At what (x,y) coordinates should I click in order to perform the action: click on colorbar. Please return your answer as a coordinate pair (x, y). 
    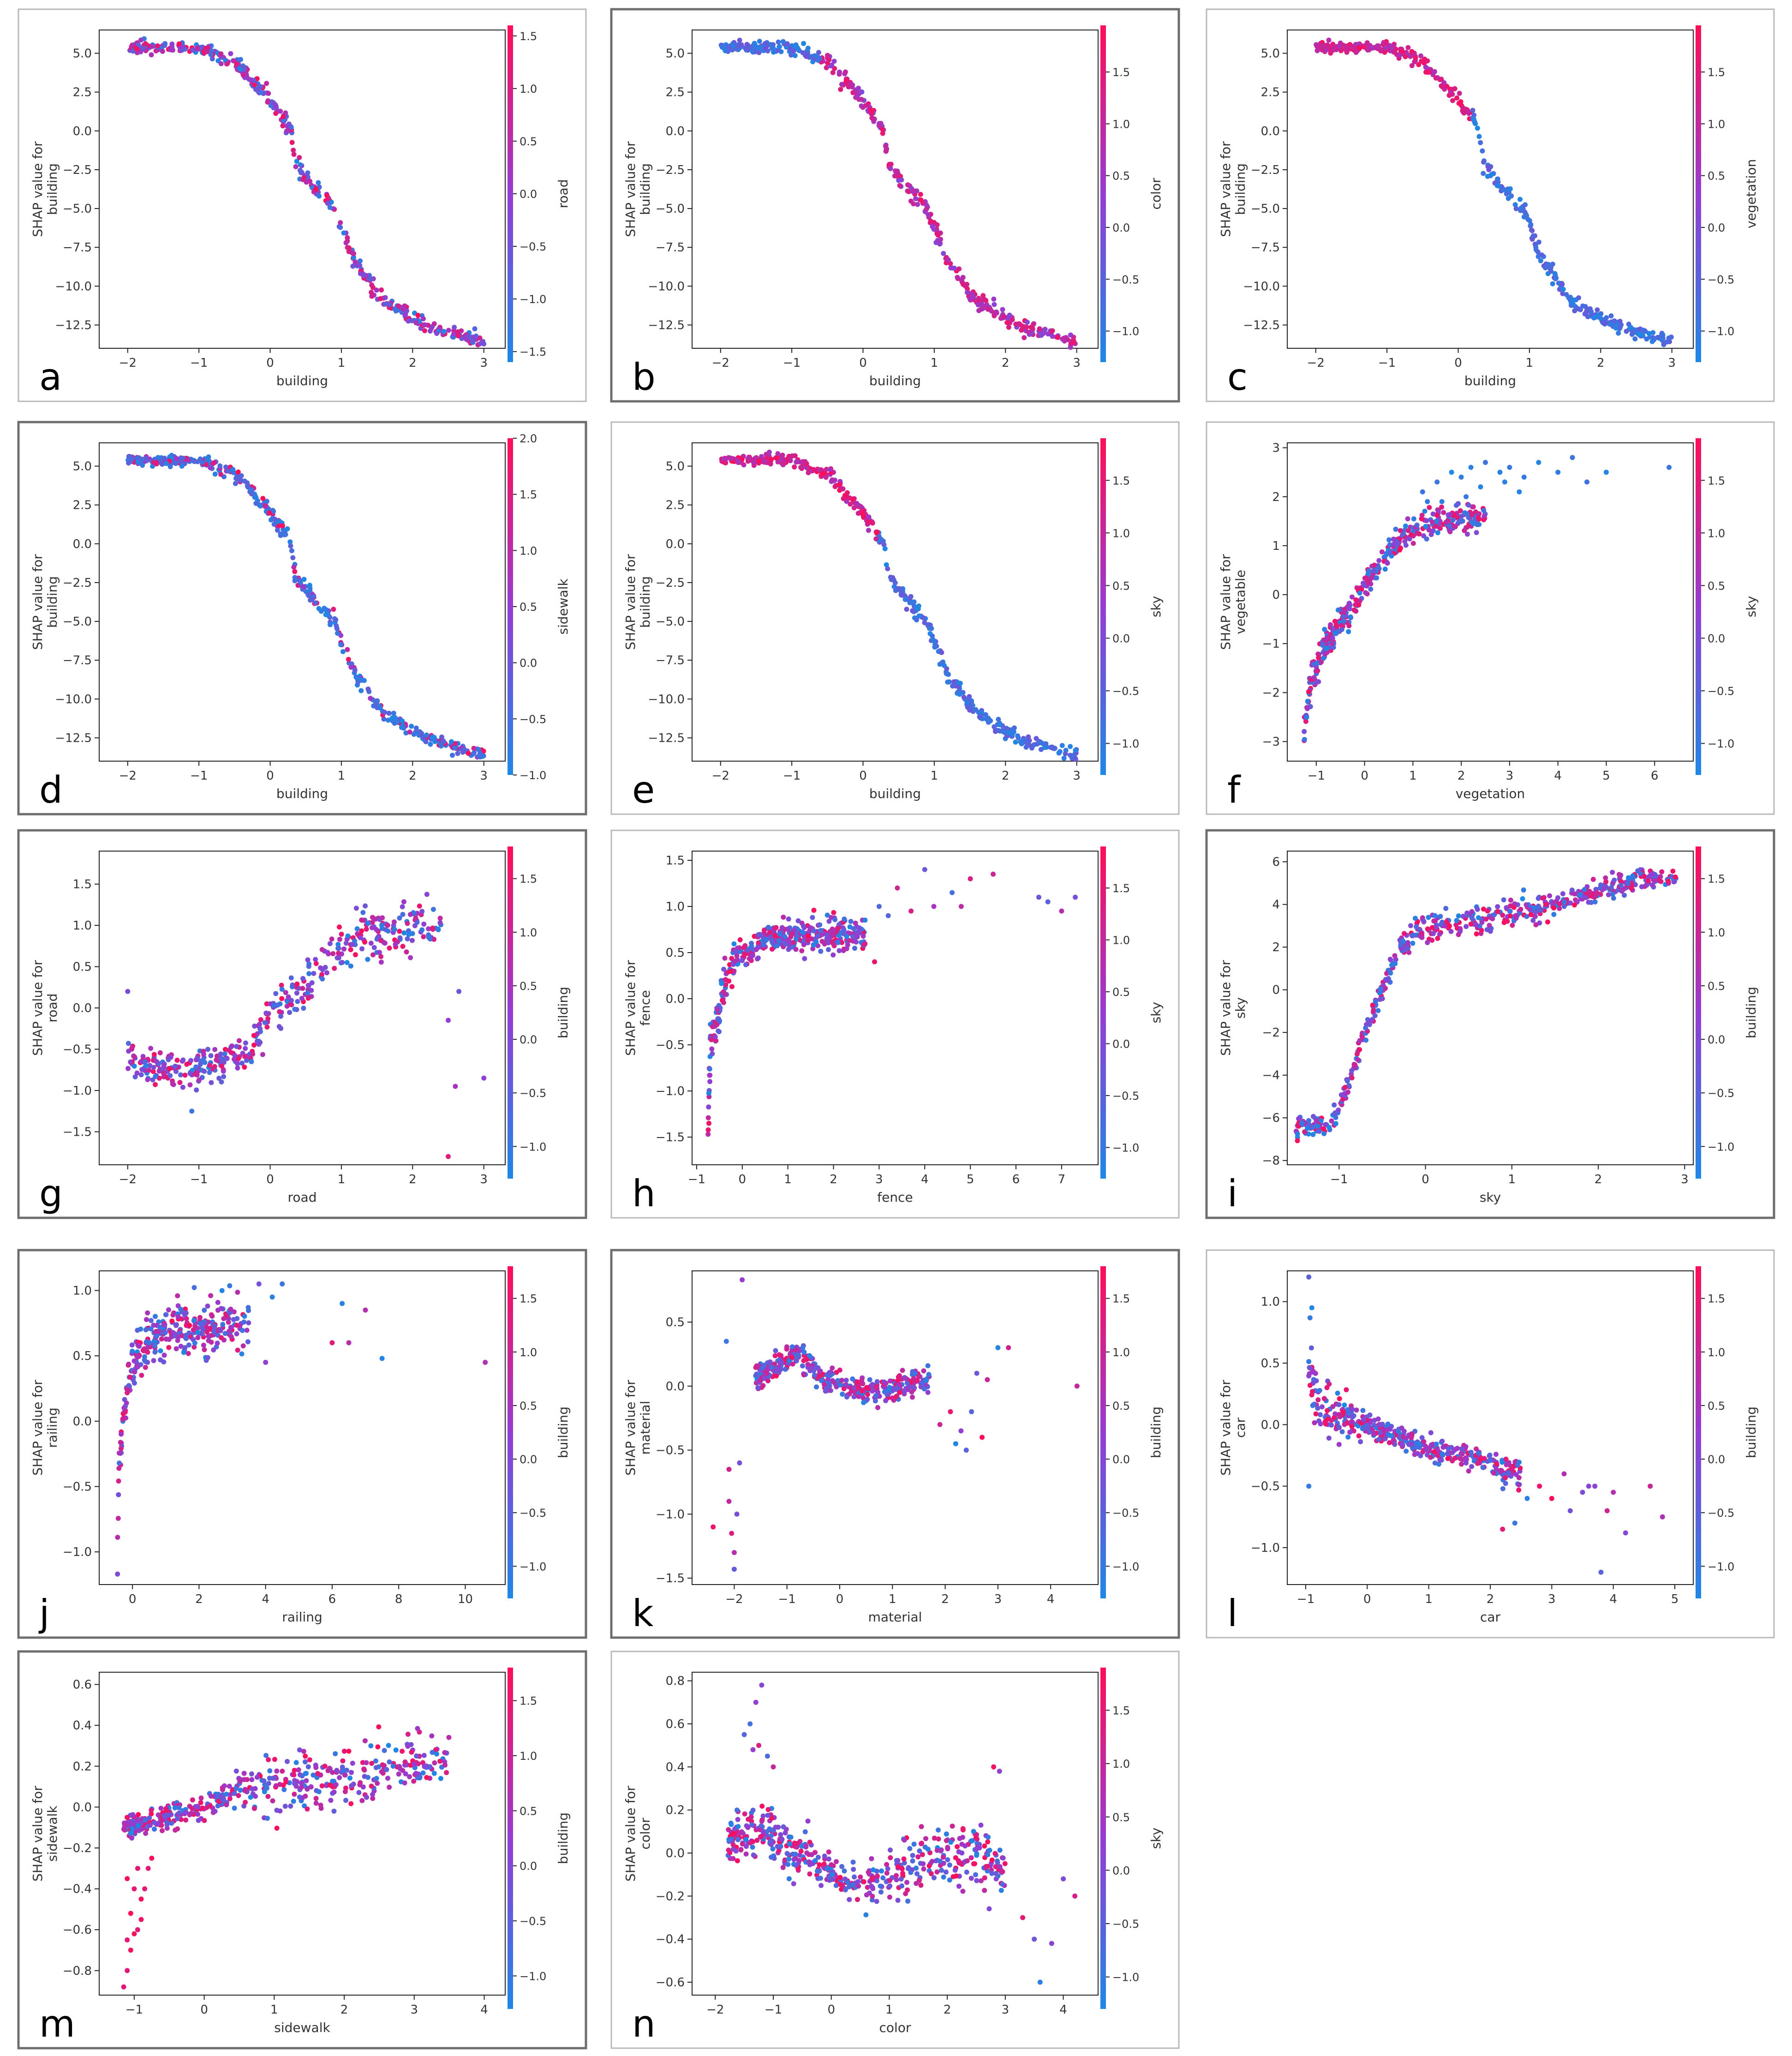
    Looking at the image, I should click on (510, 1432).